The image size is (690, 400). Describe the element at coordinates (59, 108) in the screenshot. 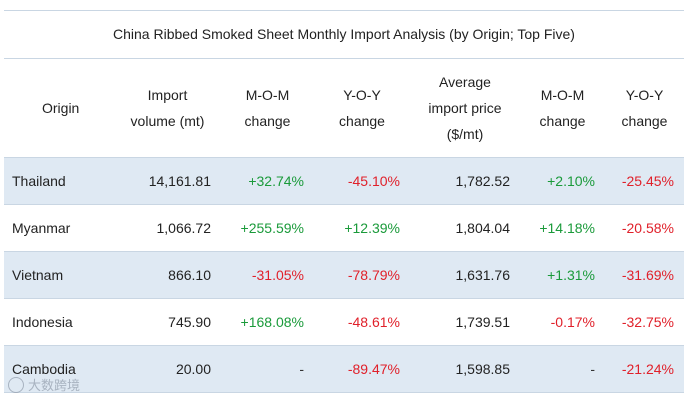

I see `header-origin: Origin` at that location.